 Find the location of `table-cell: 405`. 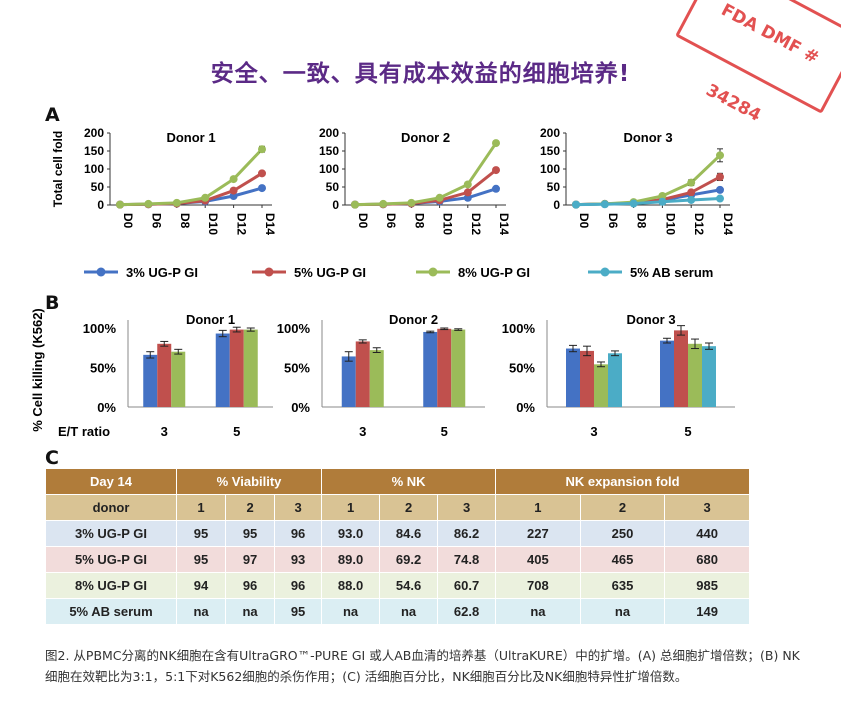

table-cell: 405 is located at coordinates (538, 559).